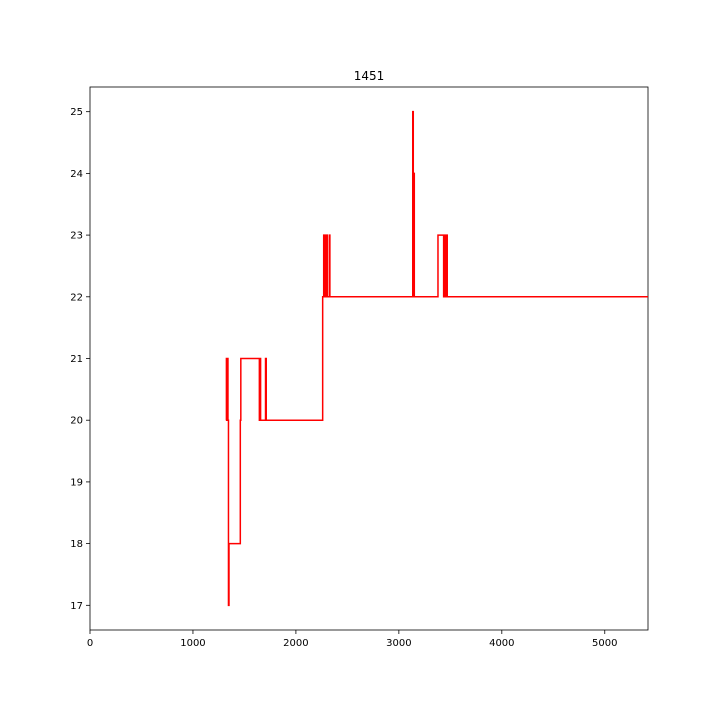 Image resolution: width=720 pixels, height=720 pixels. What do you see at coordinates (76, 236) in the screenshot?
I see `y-tick-label: 23` at bounding box center [76, 236].